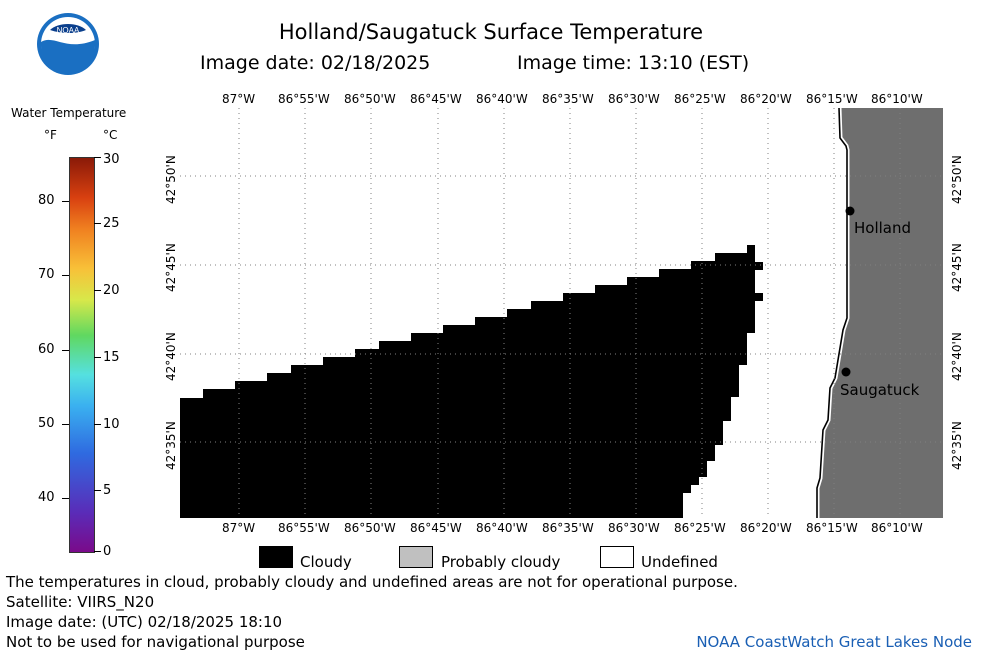 Image resolution: width=982 pixels, height=658 pixels. Describe the element at coordinates (276, 557) in the screenshot. I see `cloudy-swatch` at that location.